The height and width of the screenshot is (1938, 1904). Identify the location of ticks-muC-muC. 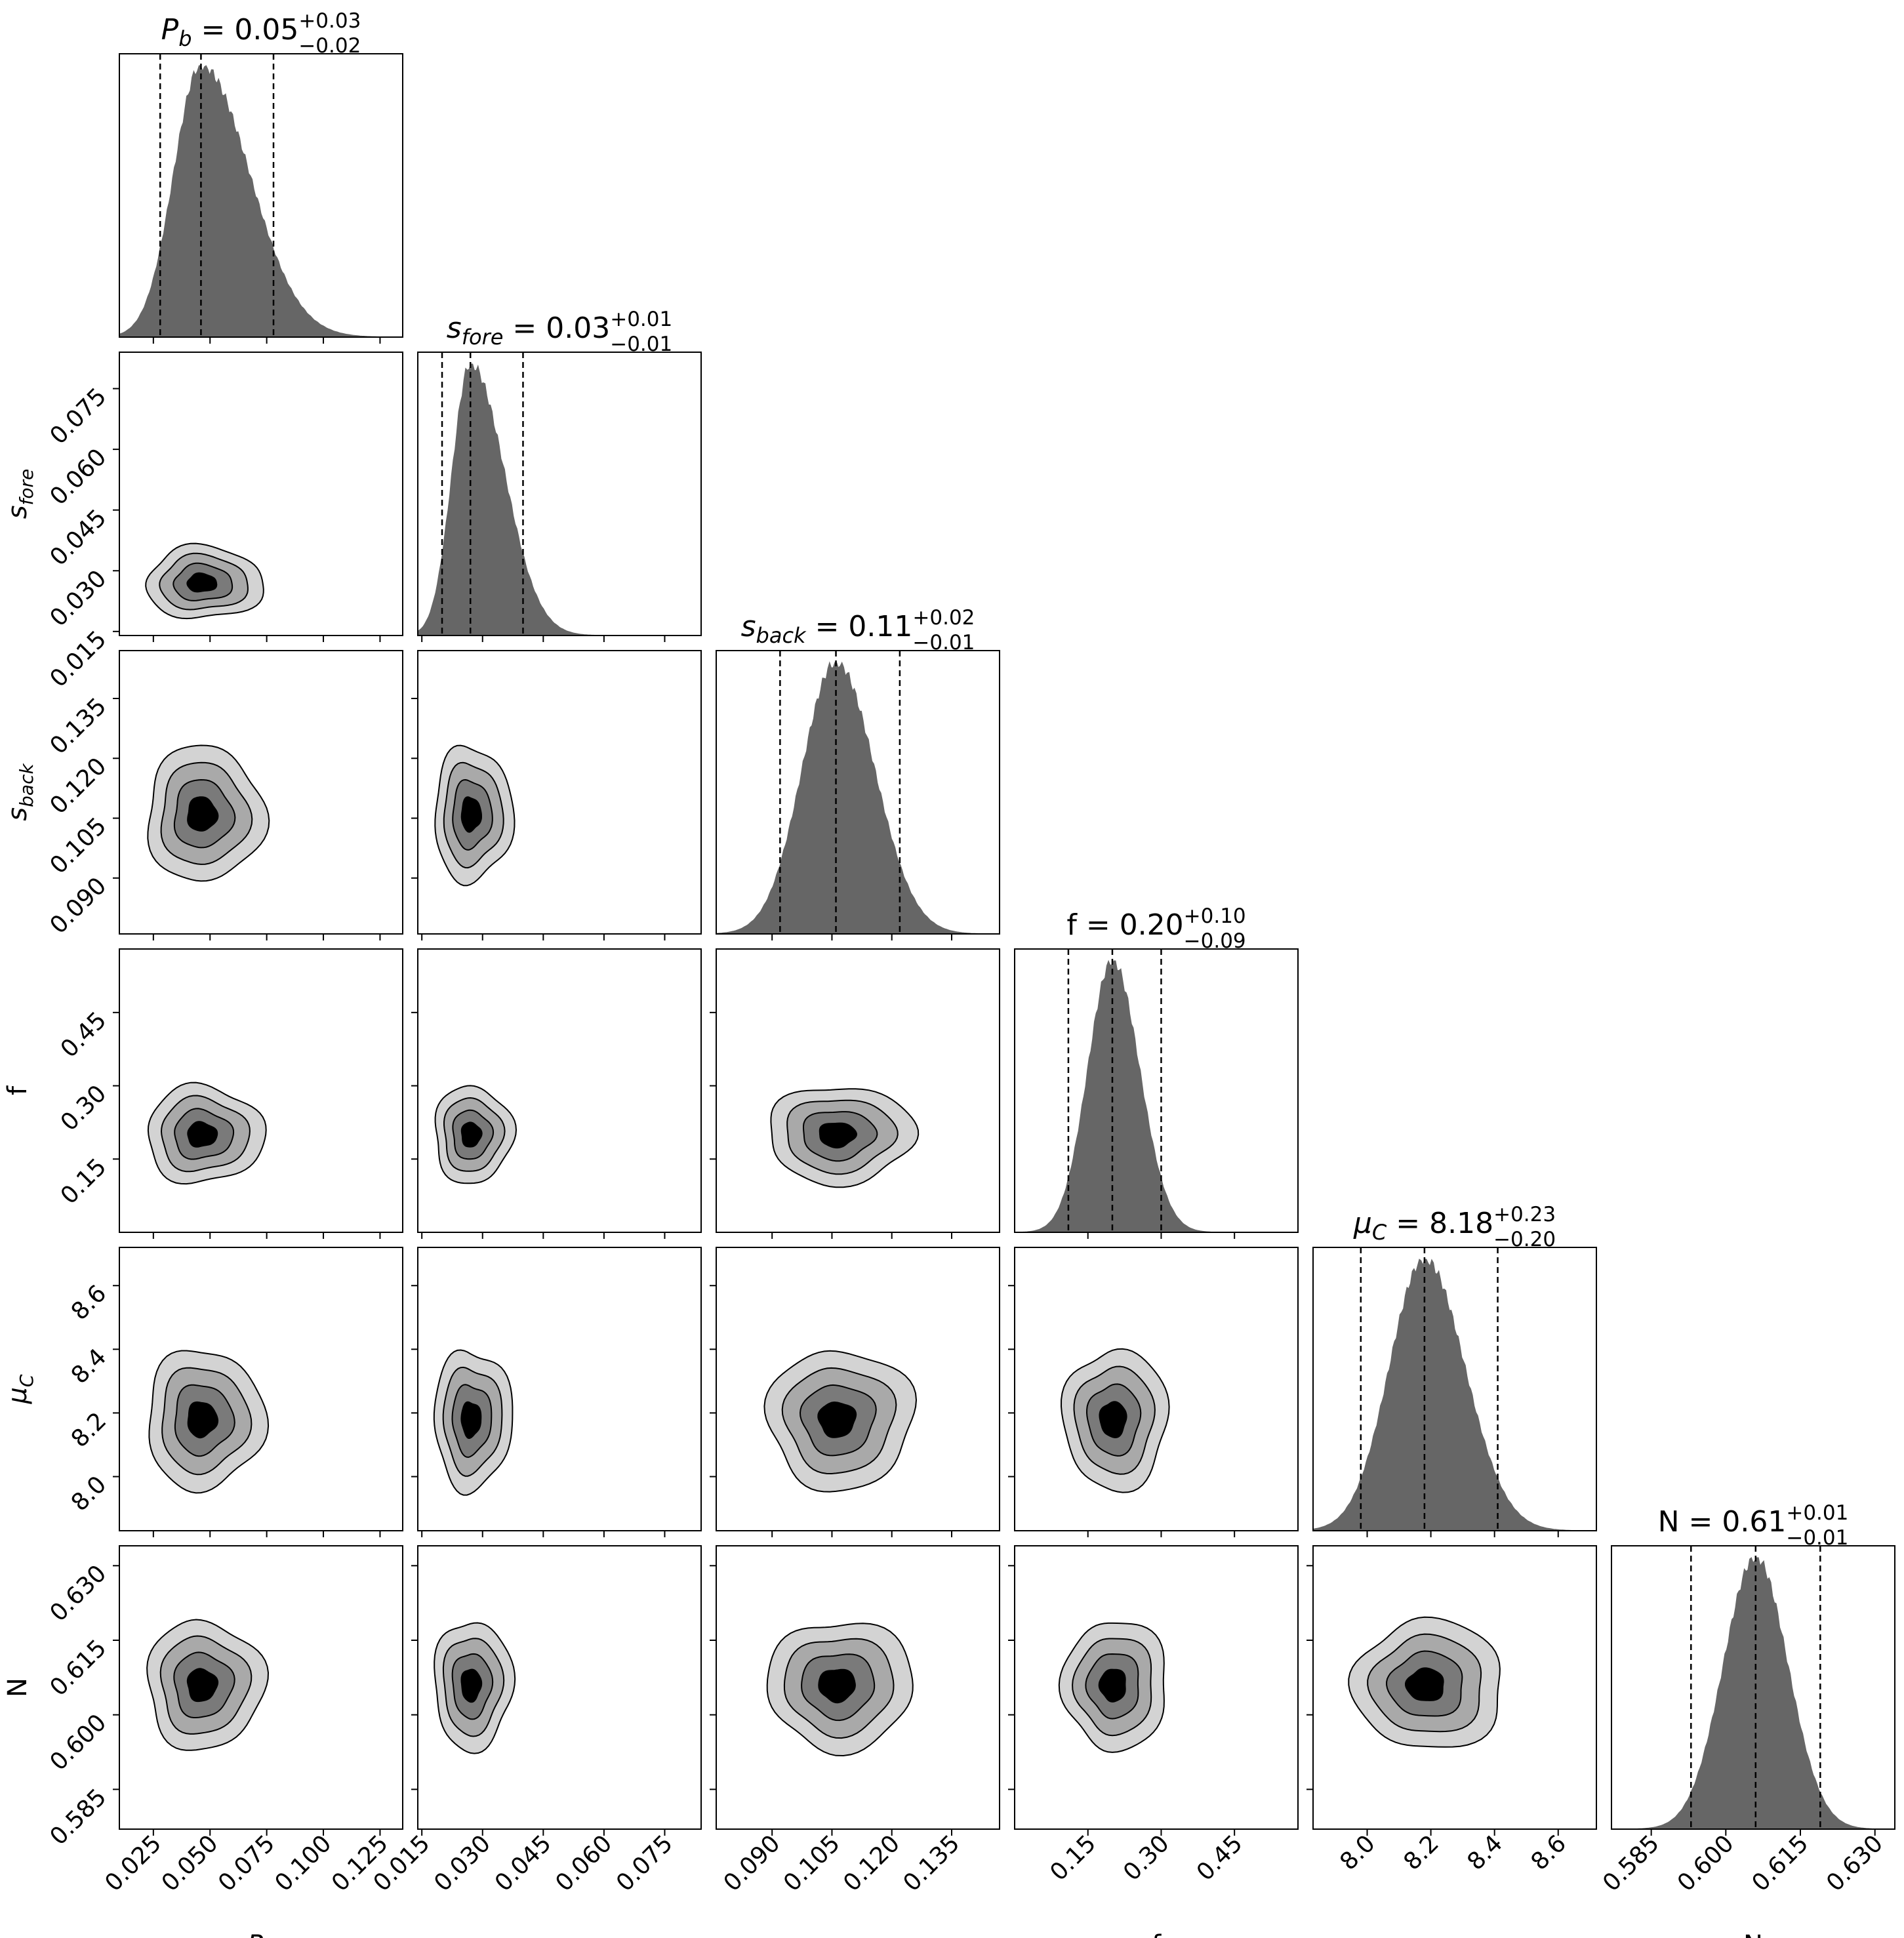
(1462, 1534).